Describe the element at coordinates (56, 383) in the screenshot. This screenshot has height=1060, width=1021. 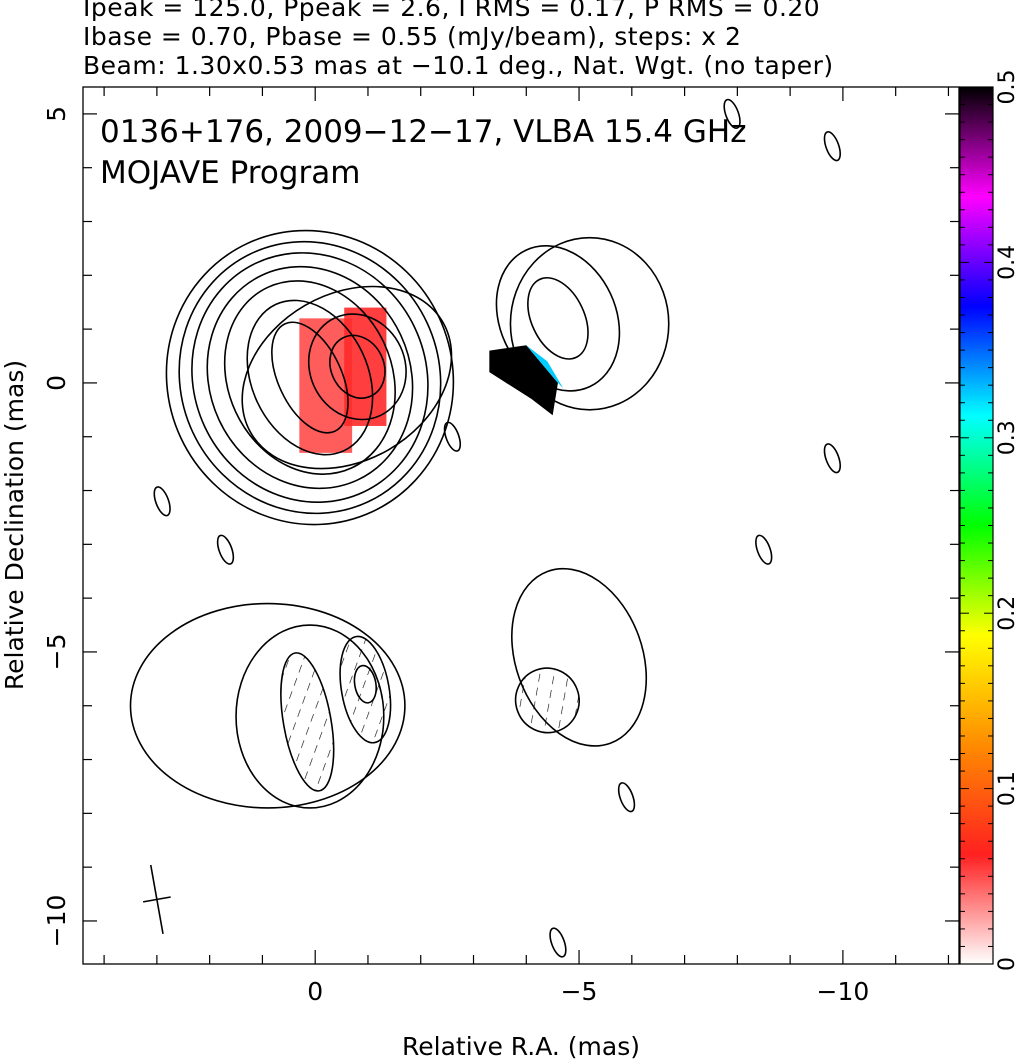
I see `y-tick-label: 0` at that location.